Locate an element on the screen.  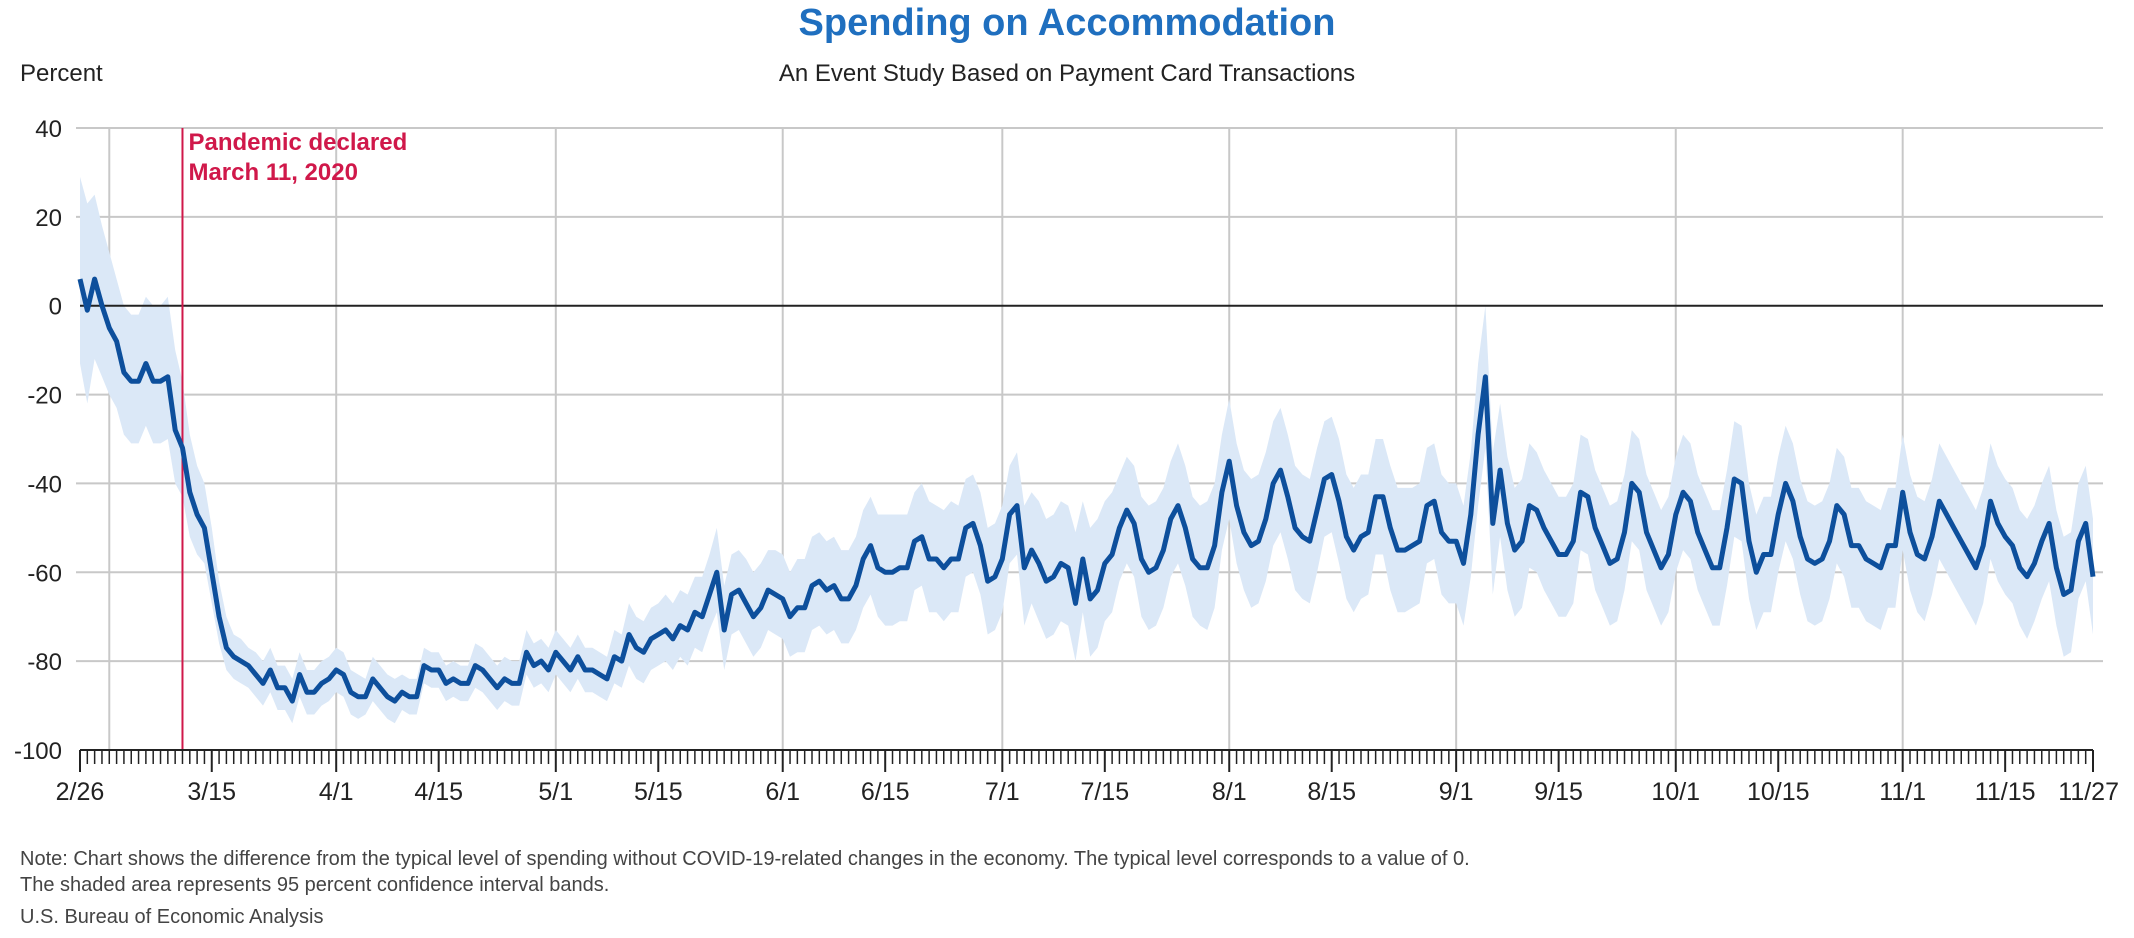
y-tick-label: 20 is located at coordinates (48, 218).